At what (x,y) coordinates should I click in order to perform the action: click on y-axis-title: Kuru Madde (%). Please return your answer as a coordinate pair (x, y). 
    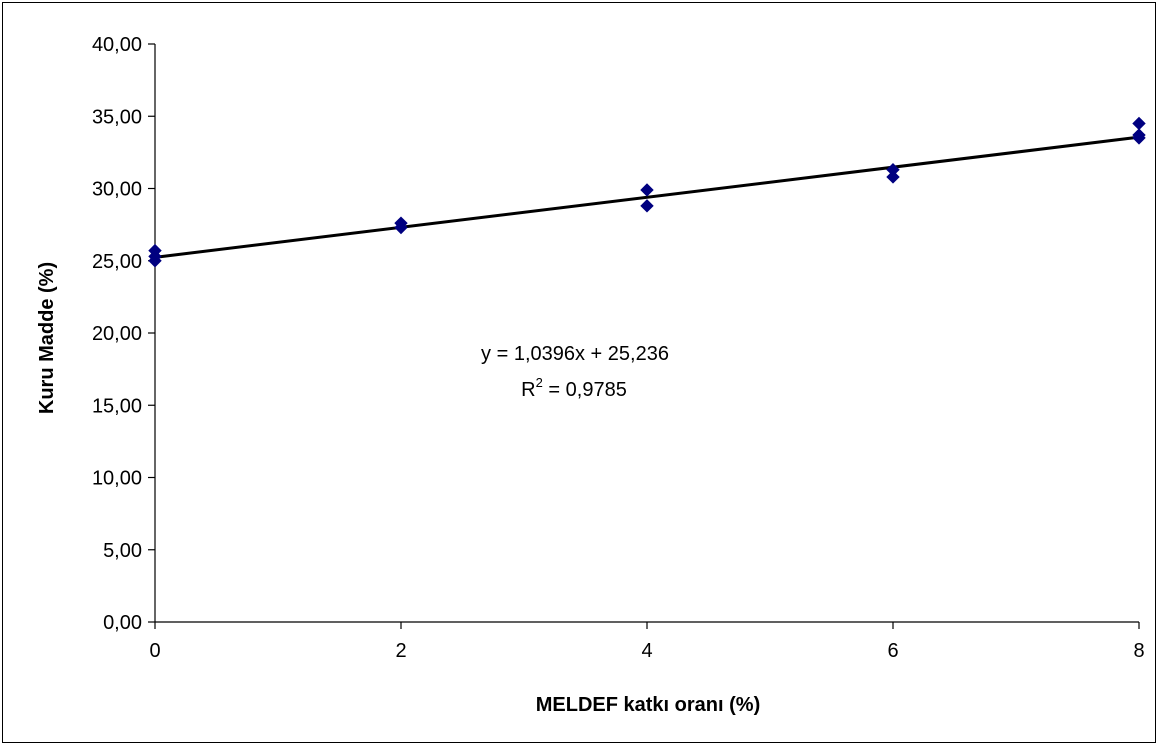
    Looking at the image, I should click on (47, 338).